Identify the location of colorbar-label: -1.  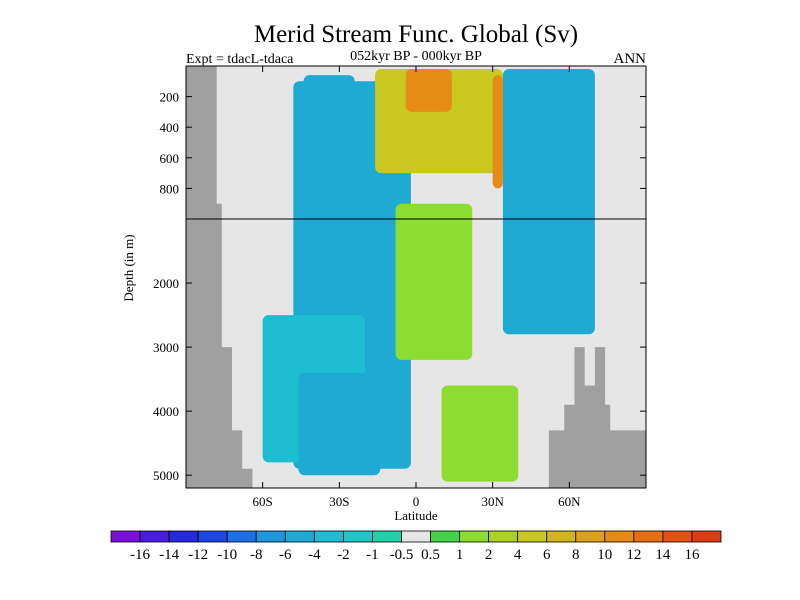
(372, 555).